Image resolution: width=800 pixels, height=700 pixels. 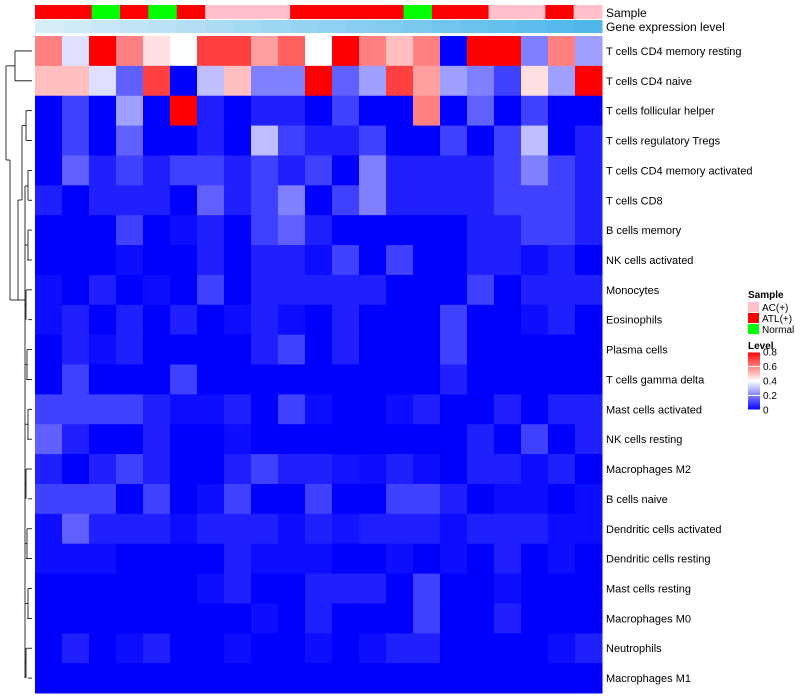 I want to click on legend-sample-label: Normal, so click(x=778, y=330).